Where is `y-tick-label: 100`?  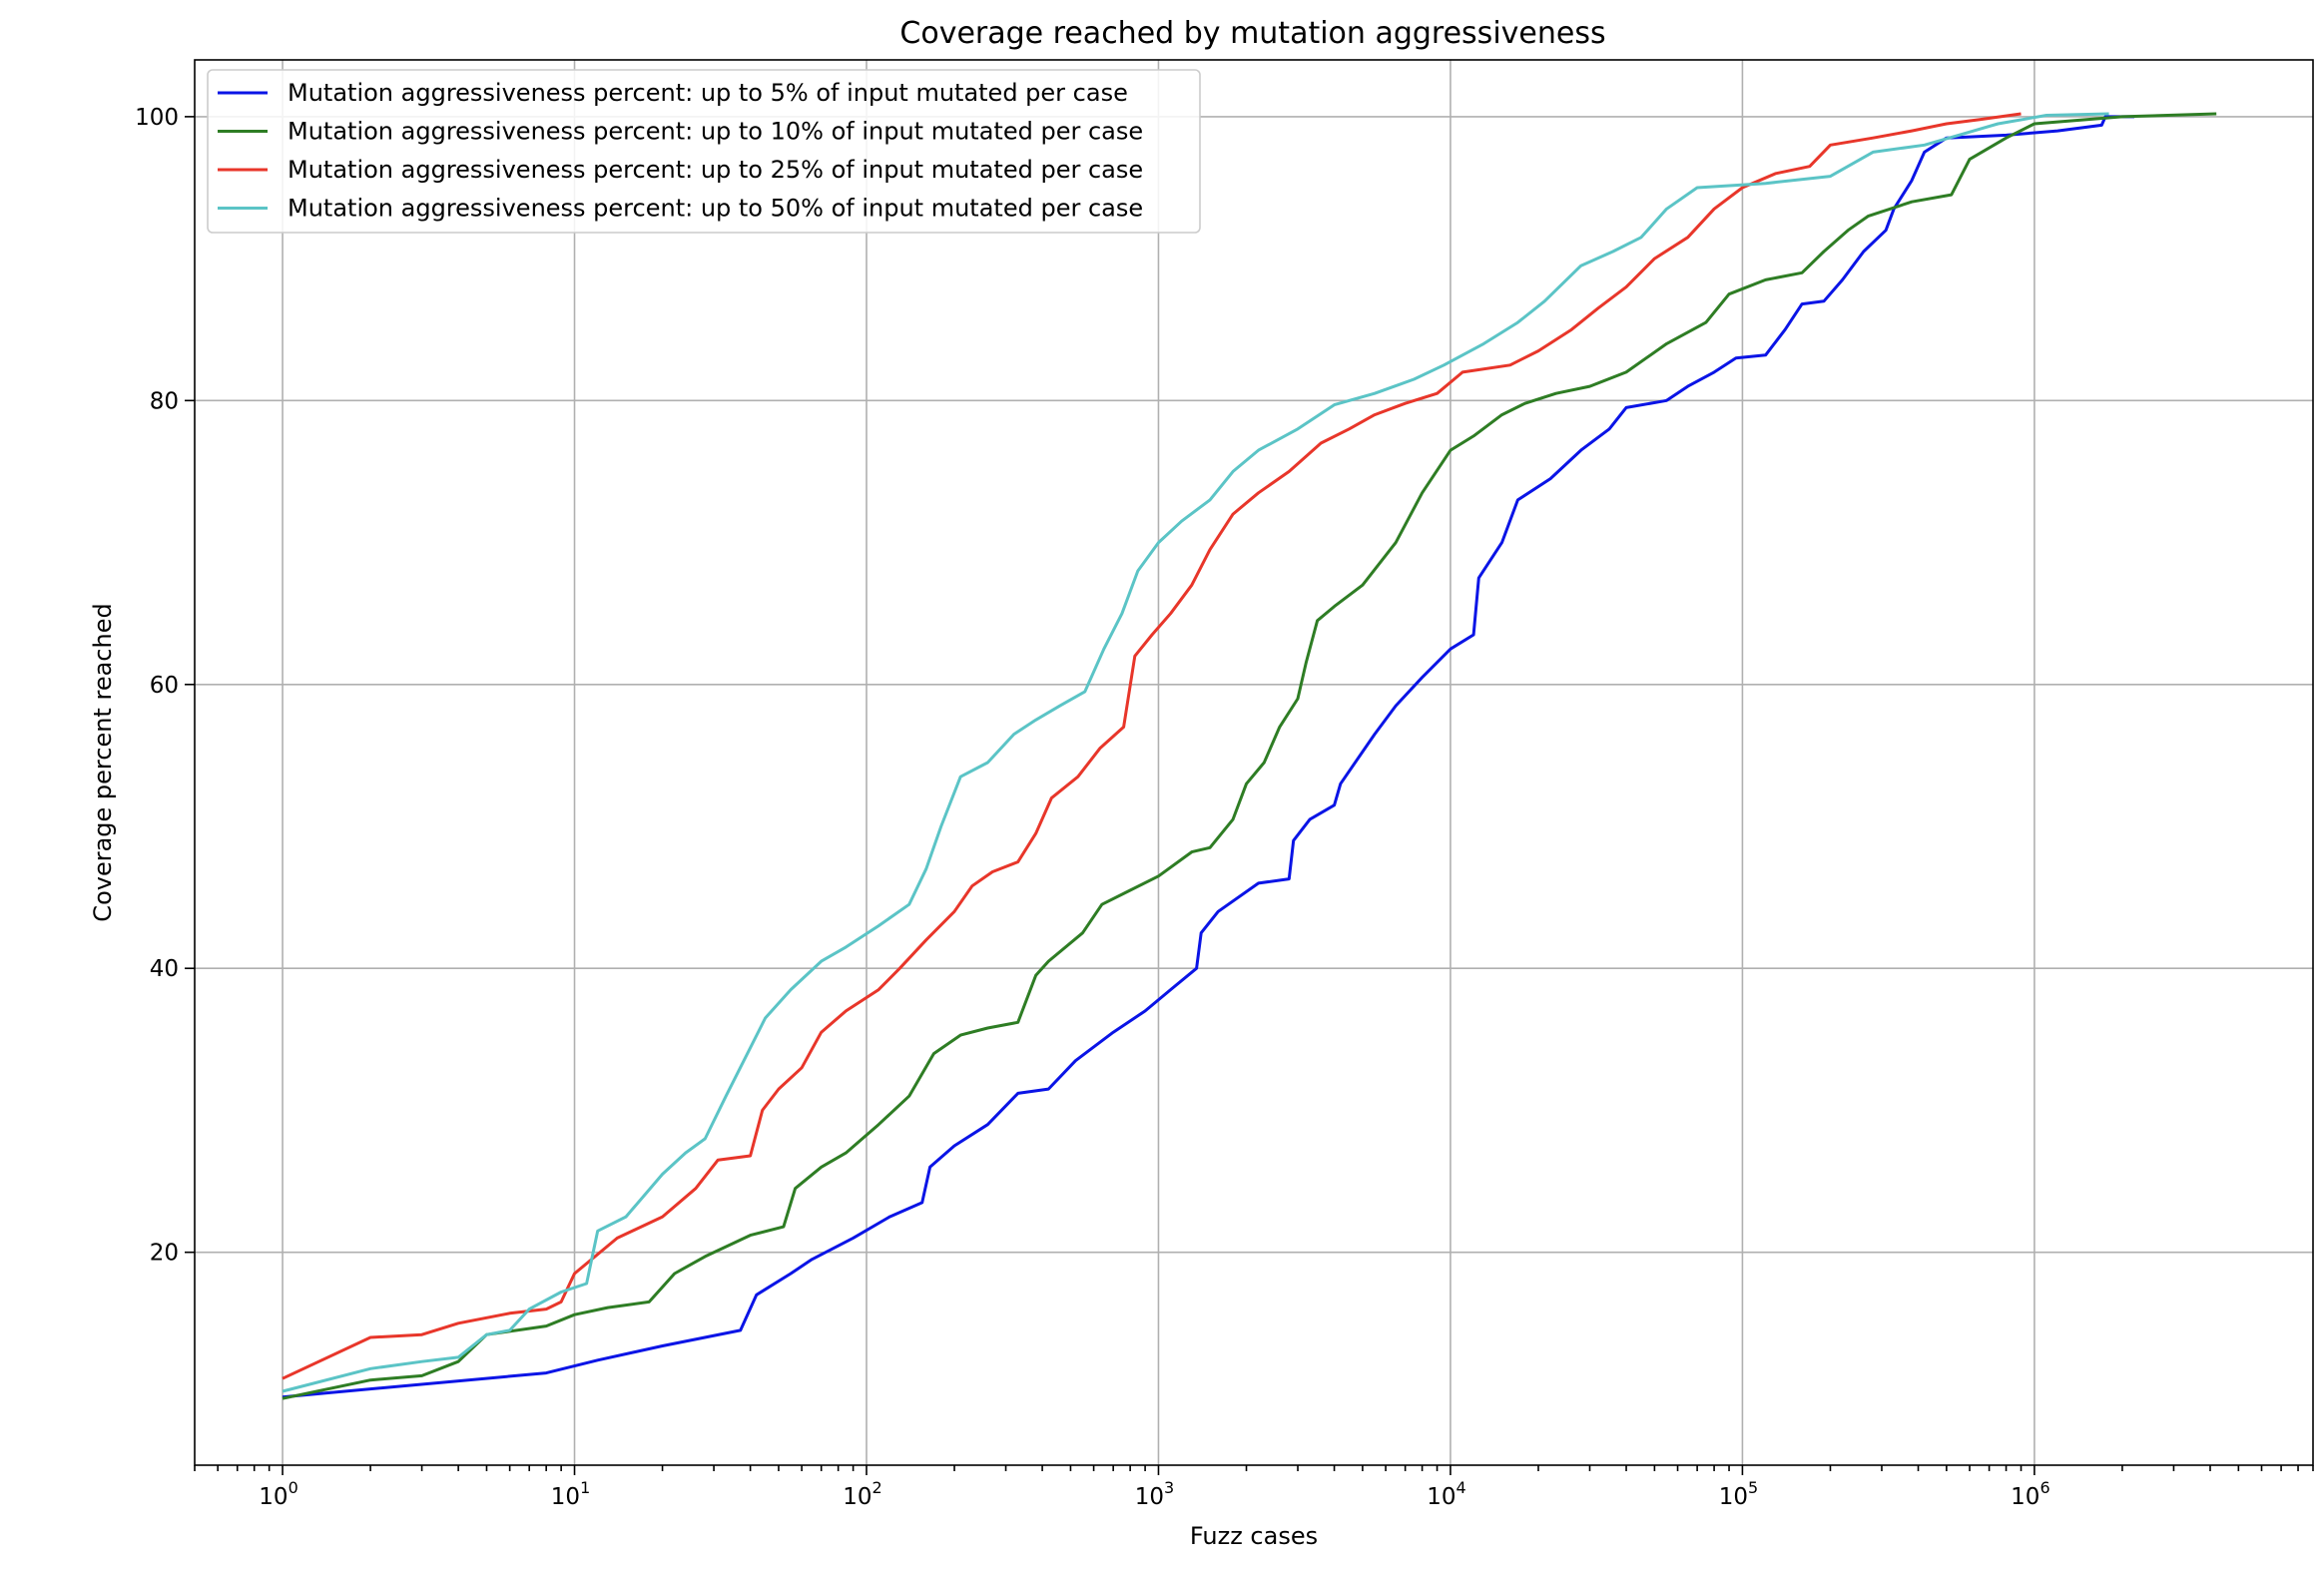 y-tick-label: 100 is located at coordinates (157, 118).